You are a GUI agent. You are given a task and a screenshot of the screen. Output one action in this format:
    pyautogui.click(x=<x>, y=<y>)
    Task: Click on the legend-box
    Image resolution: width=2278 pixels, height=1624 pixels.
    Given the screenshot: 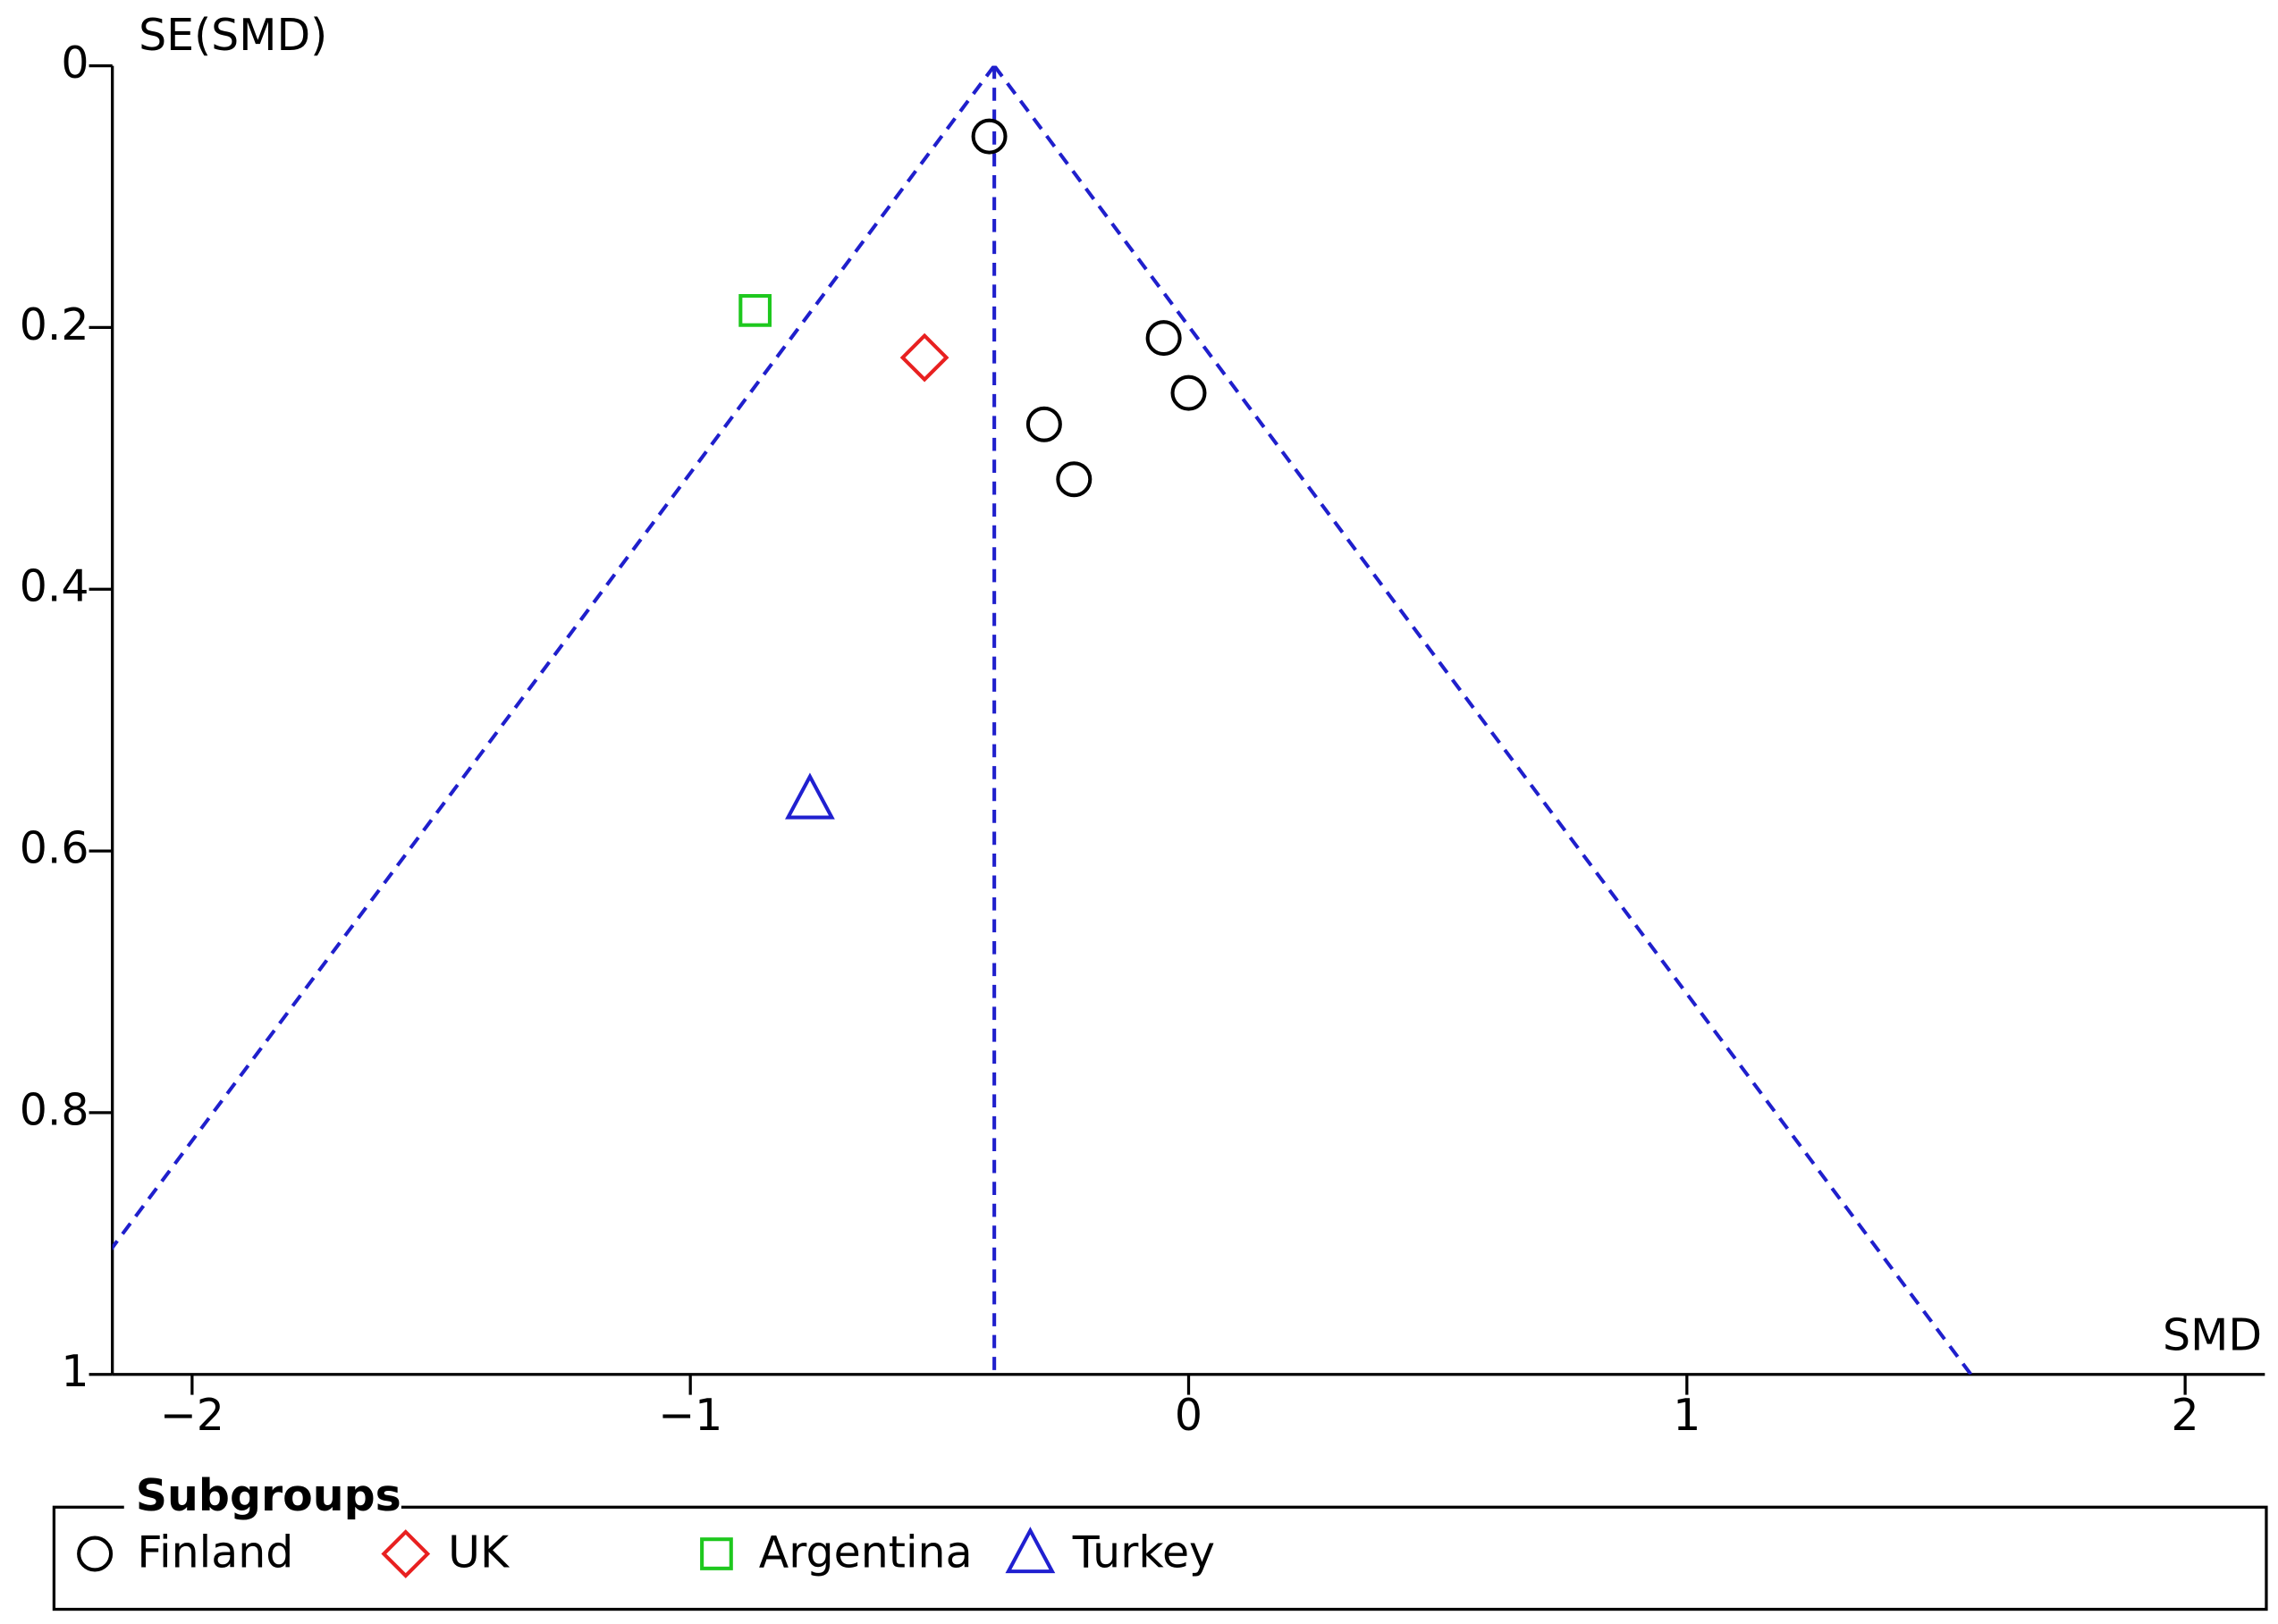 What is the action you would take?
    pyautogui.click(x=1160, y=1558)
    